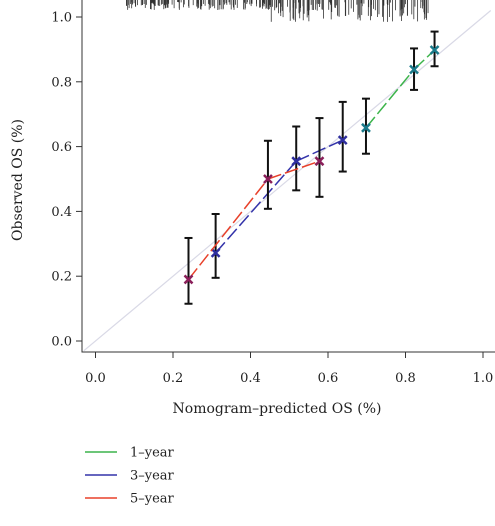 The height and width of the screenshot is (526, 495). I want to click on x-tick-label: 0.6, so click(328, 378).